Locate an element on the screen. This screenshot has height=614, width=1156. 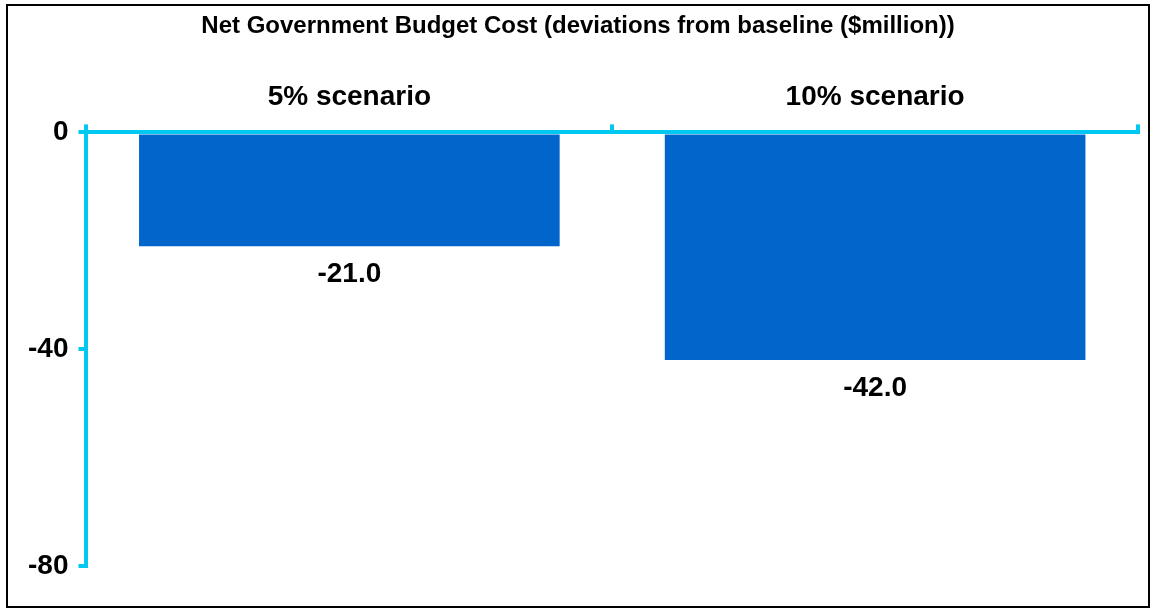
data-label: -21.0 is located at coordinates (349, 272).